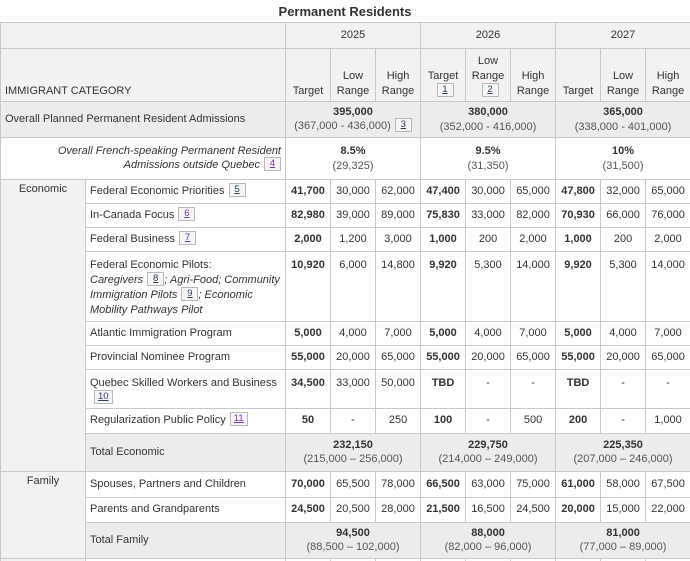 The image size is (690, 561). I want to click on value-cell: 100, so click(443, 420).